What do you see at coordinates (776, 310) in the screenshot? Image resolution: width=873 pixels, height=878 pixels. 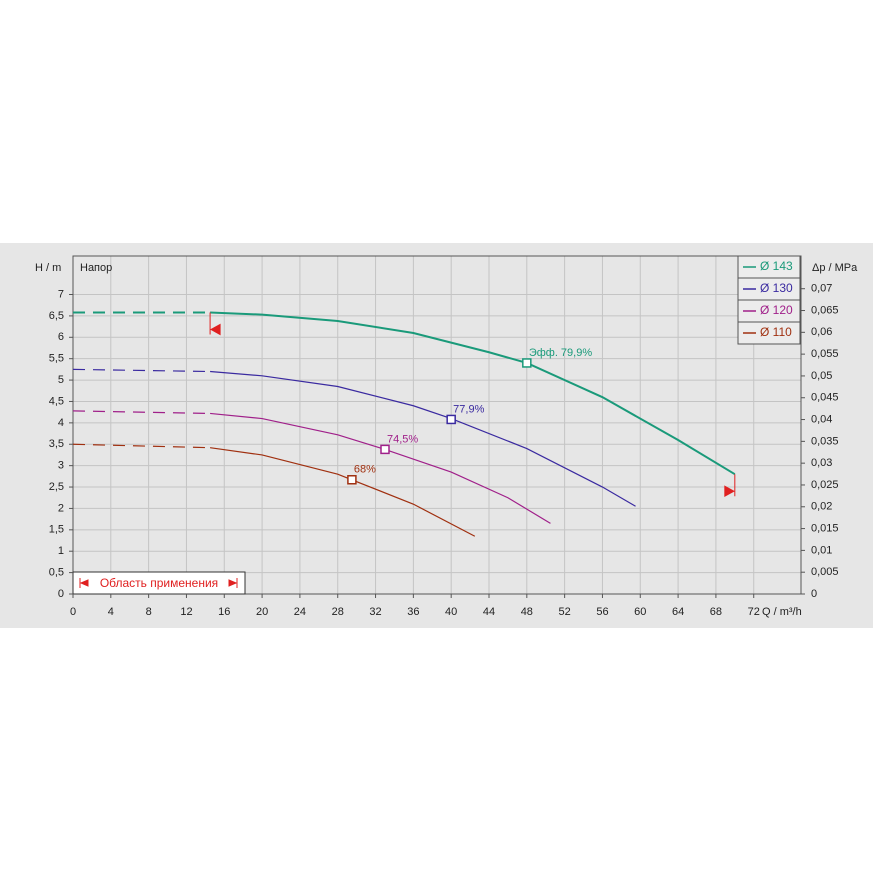 I see `legend-label: Ø 120` at bounding box center [776, 310].